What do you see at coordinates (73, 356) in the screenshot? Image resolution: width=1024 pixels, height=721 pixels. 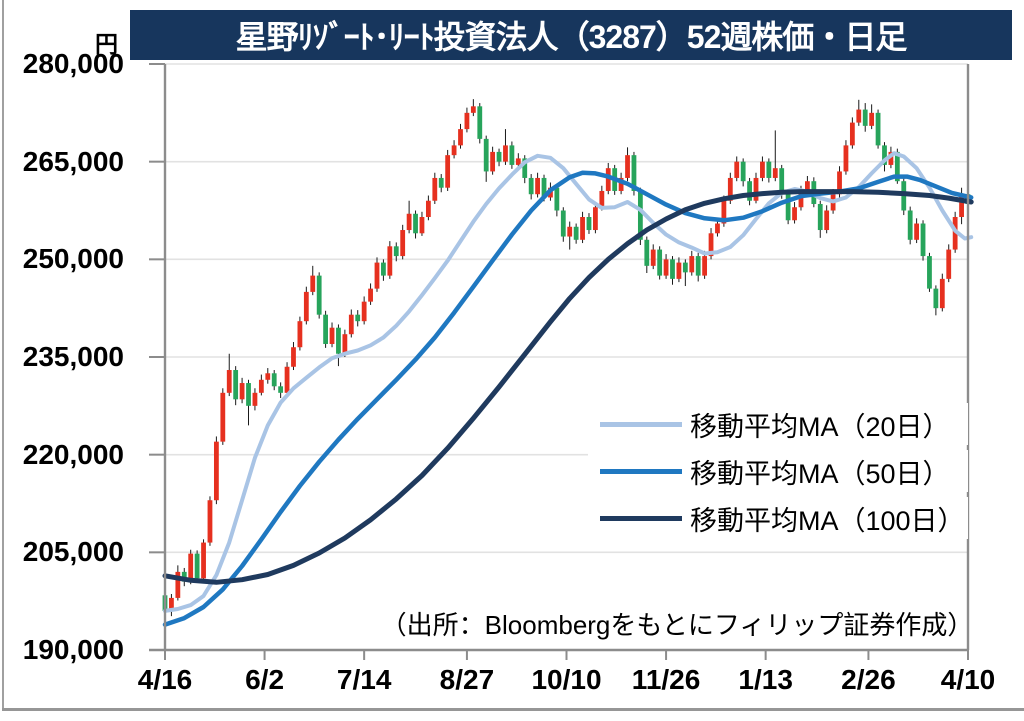 I see `y-axis-label: 235,000` at bounding box center [73, 356].